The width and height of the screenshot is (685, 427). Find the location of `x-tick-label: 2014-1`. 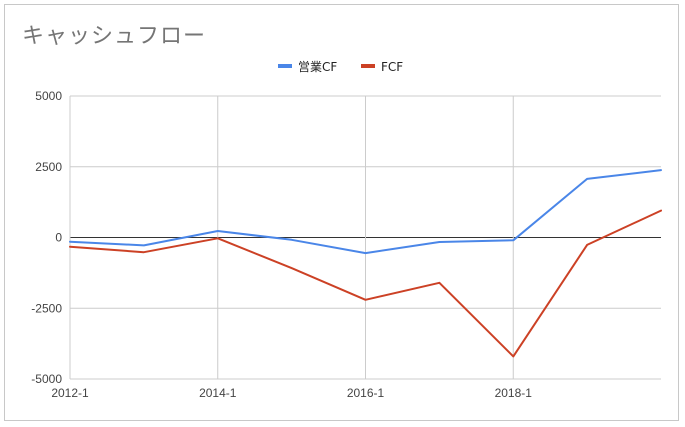

x-tick-label: 2014-1 is located at coordinates (218, 393).